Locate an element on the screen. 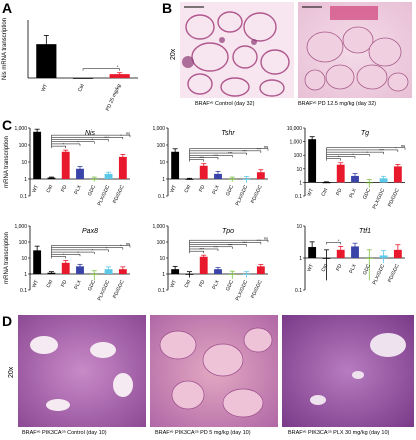 The height and width of the screenshot is (440, 416). caption-d-pd: BRAFᵛᵉ PIK3CAᶜᵃ PD 5 mg/kg (day 10) is located at coordinates (203, 433).